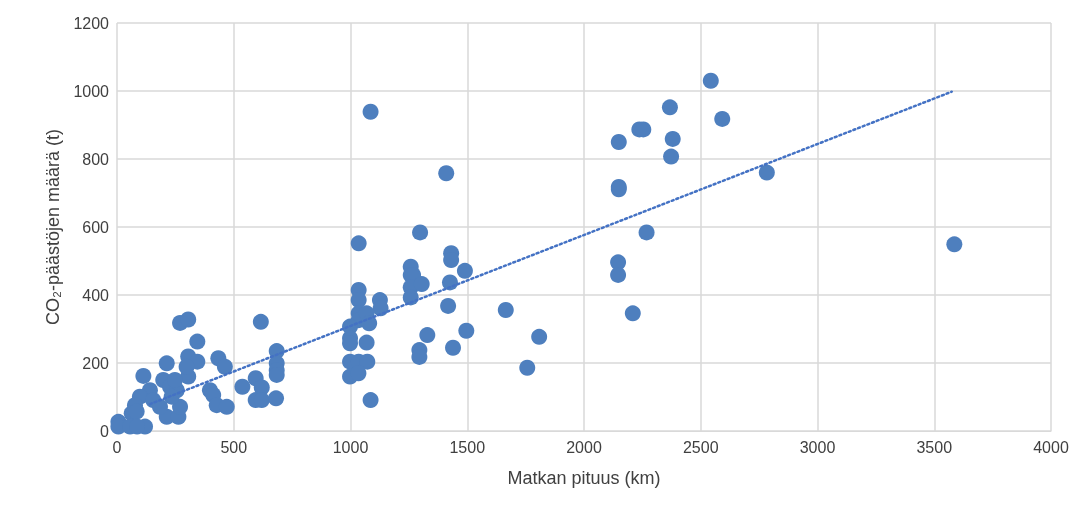  I want to click on y-tick-label: 1200, so click(91, 23).